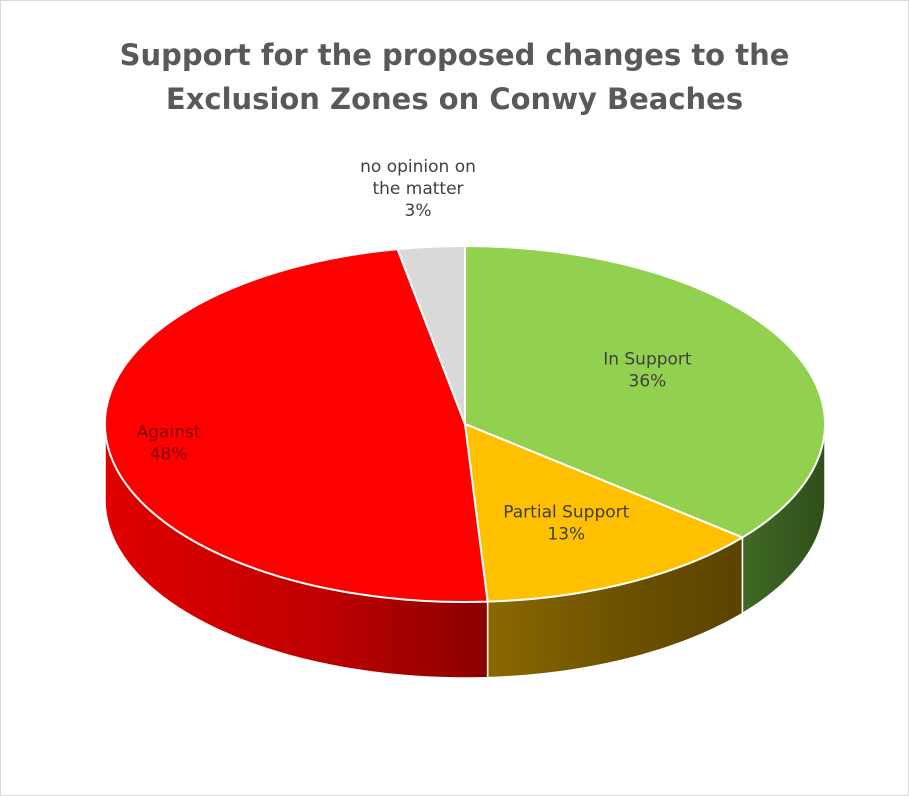 The height and width of the screenshot is (796, 909). What do you see at coordinates (454, 99) in the screenshot?
I see `chart-title-line-2: Exclusion Zones on Conwy Beaches` at bounding box center [454, 99].